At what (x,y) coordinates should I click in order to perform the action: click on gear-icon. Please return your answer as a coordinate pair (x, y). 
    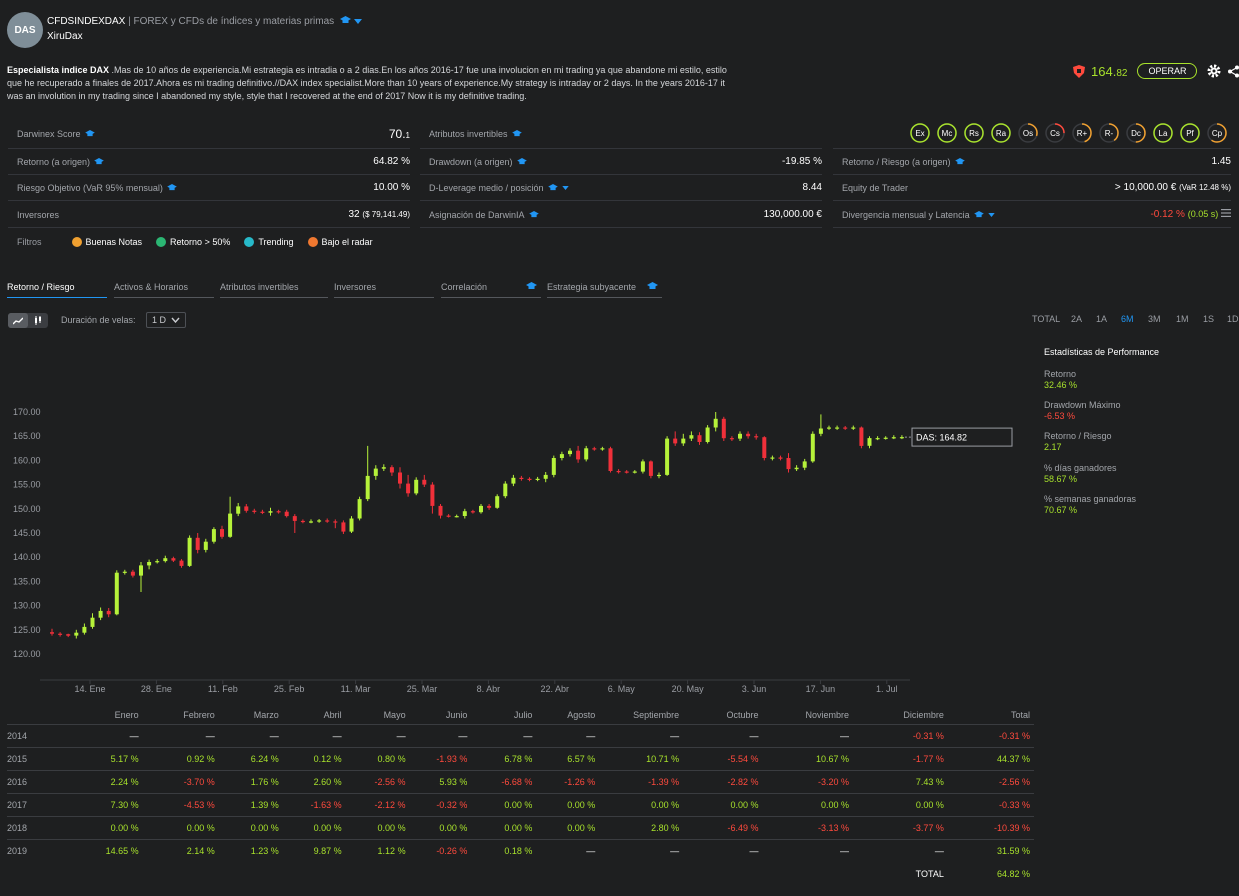
    Looking at the image, I should click on (1214, 71).